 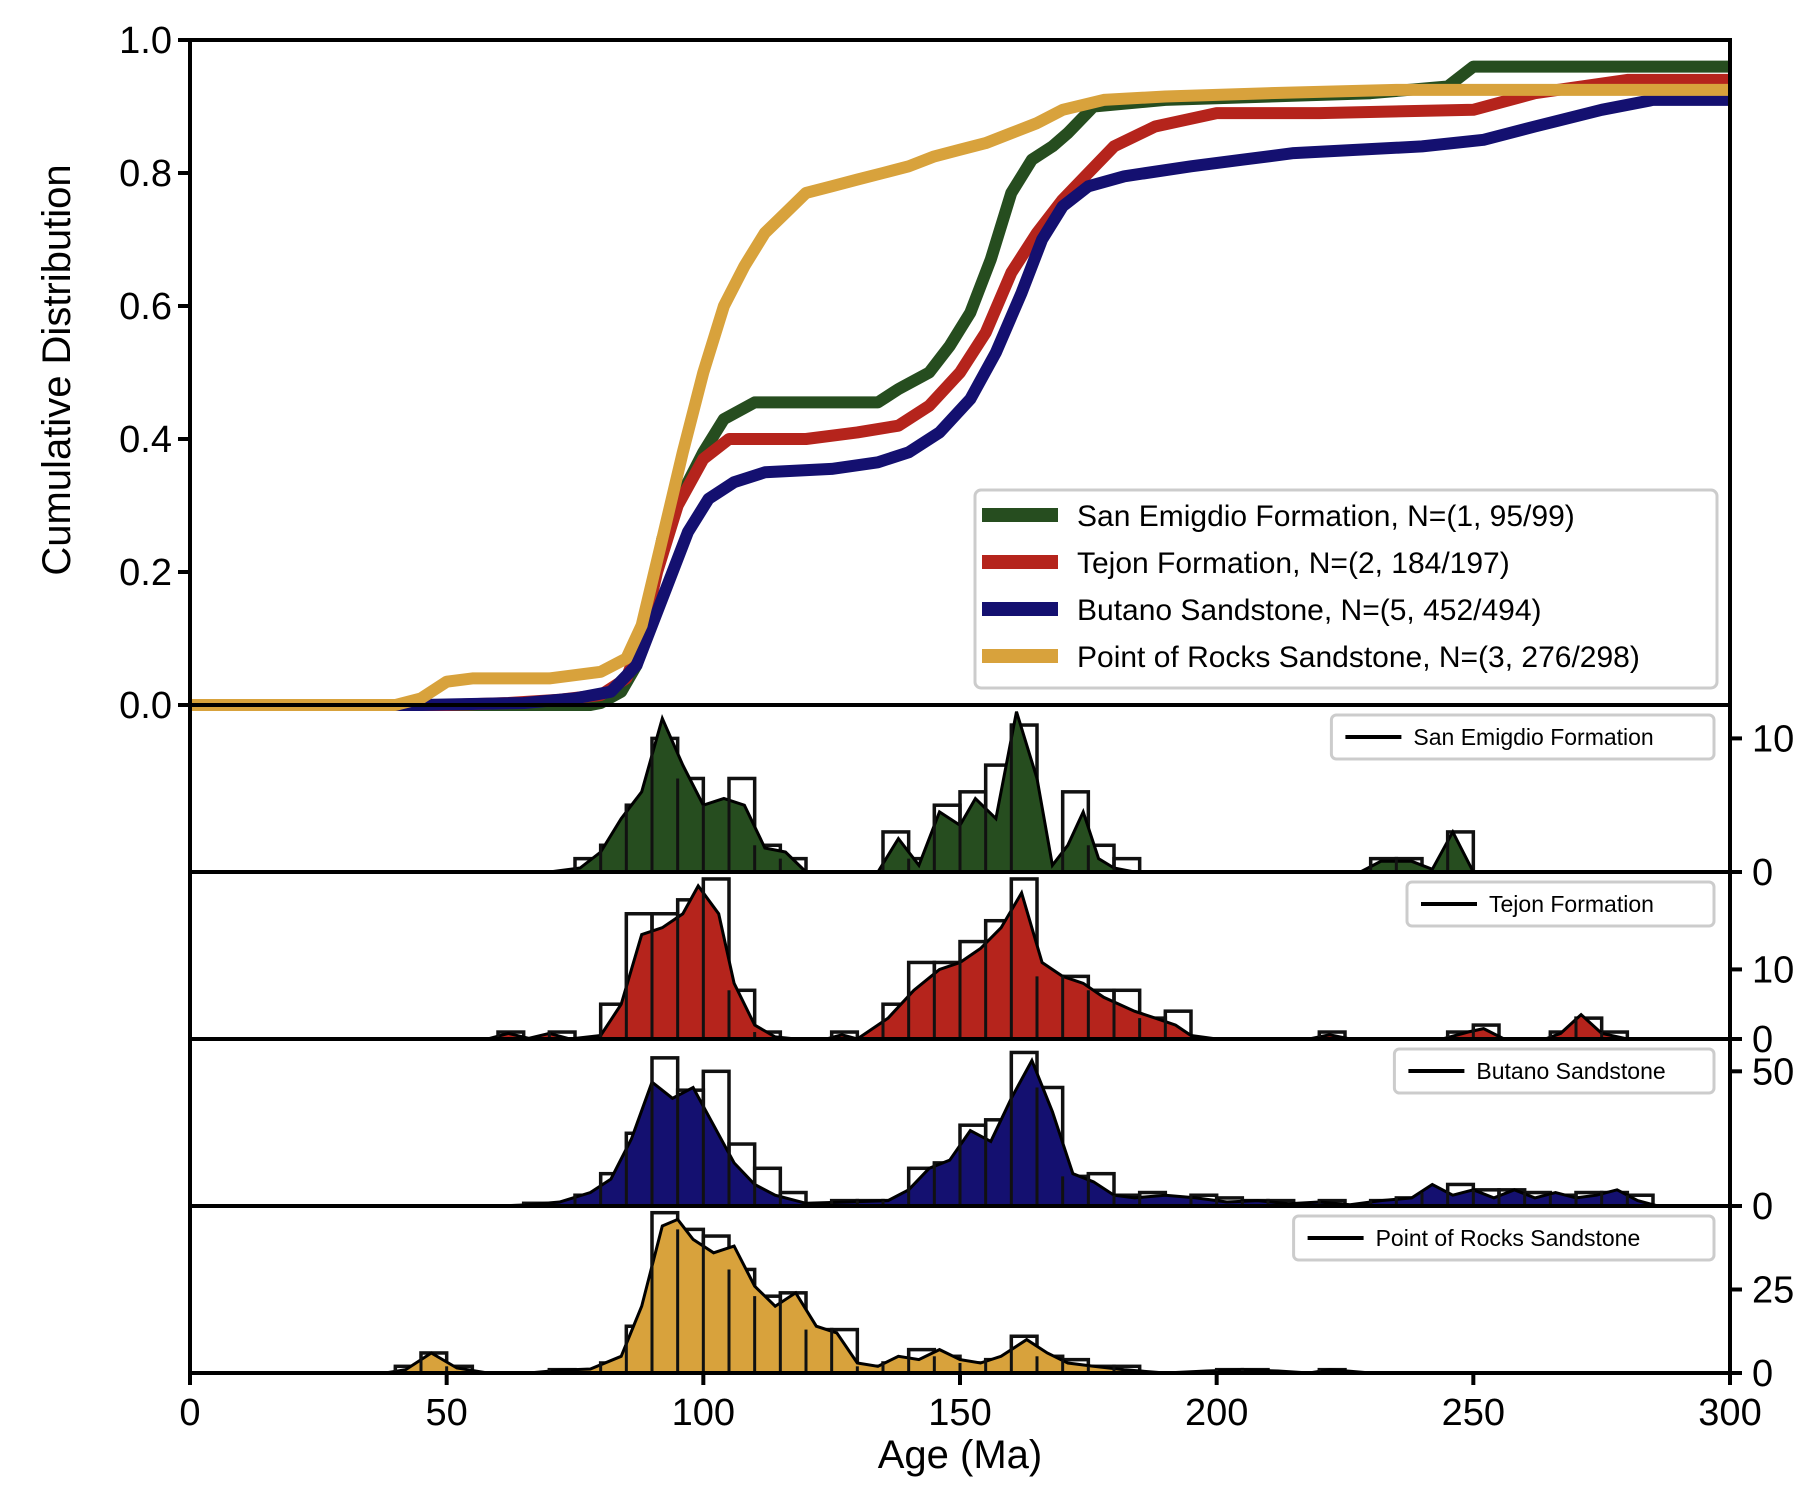 I want to click on hist-legend-label: Tejon Formation, so click(x=1571, y=904).